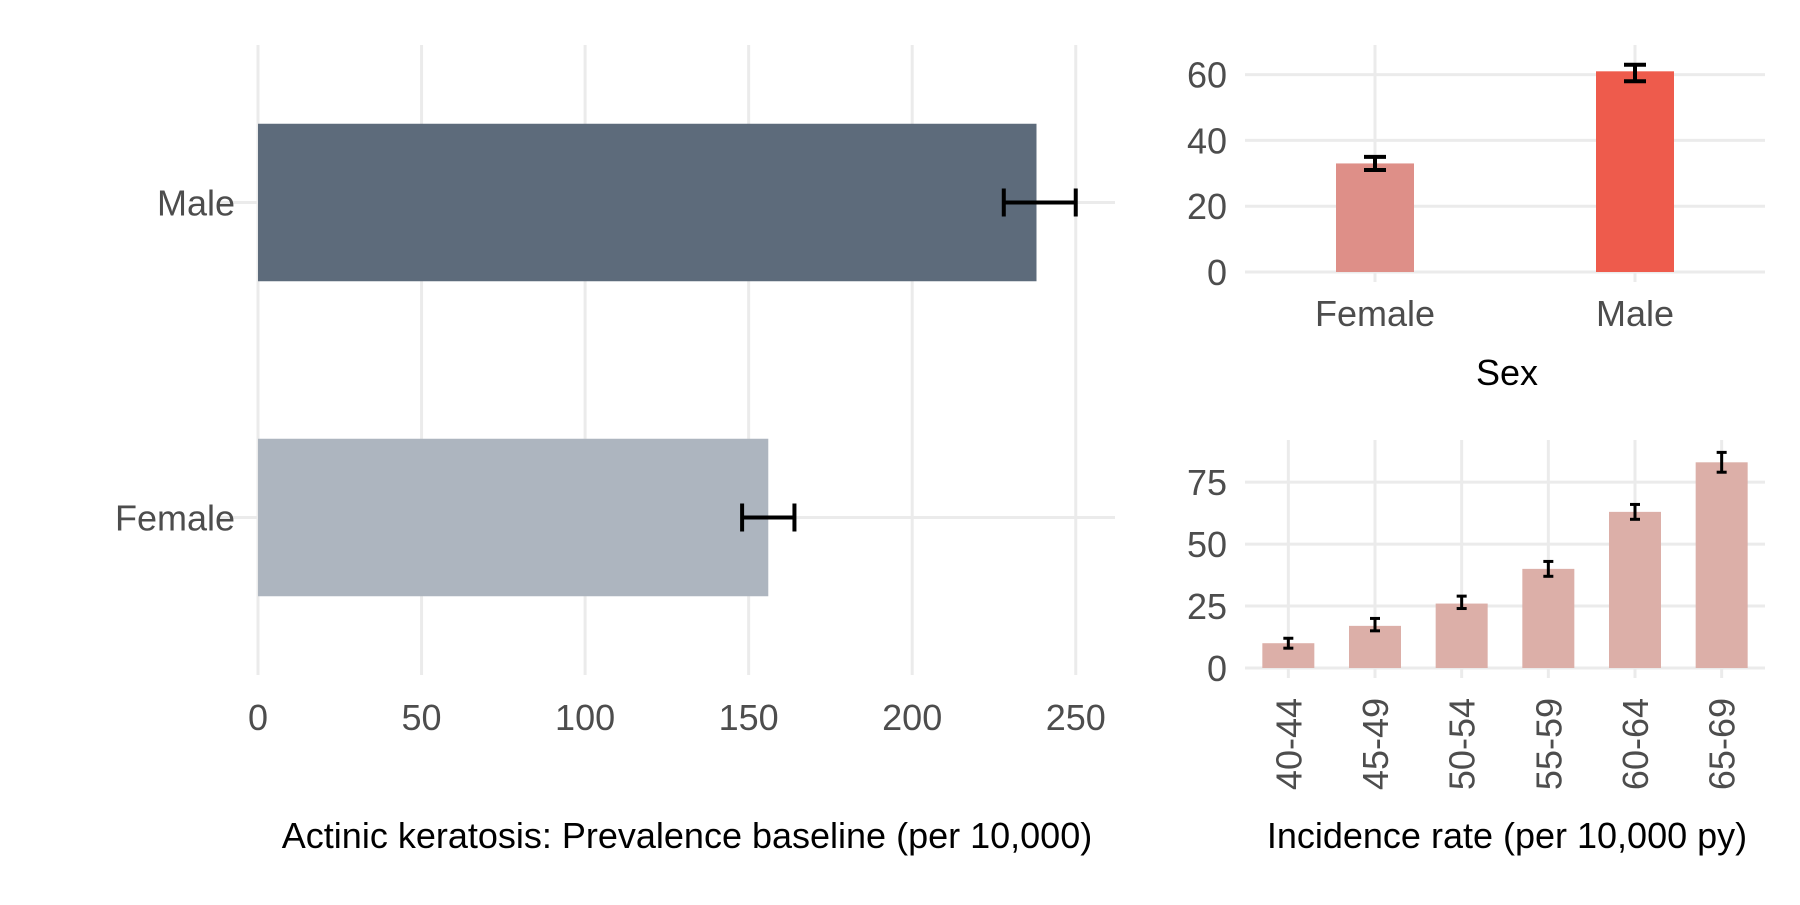  Describe the element at coordinates (749, 717) in the screenshot. I see `x-tick-label: 150` at that location.